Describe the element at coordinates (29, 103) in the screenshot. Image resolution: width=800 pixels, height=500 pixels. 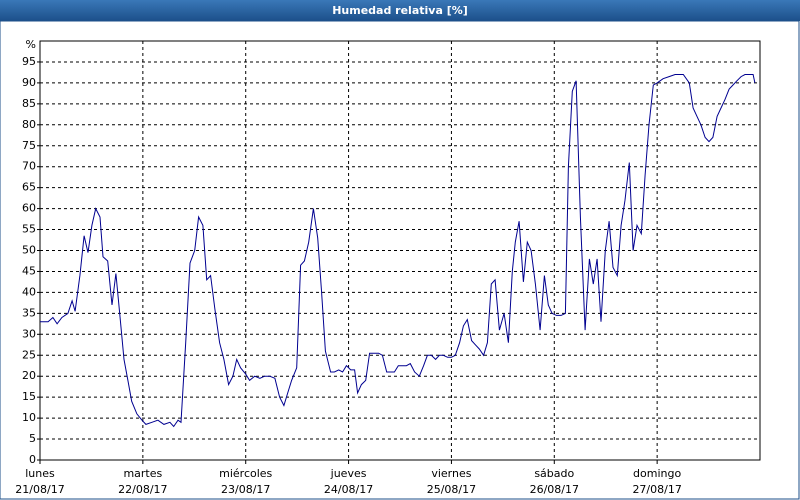
I see `y-tick-label: 85` at that location.